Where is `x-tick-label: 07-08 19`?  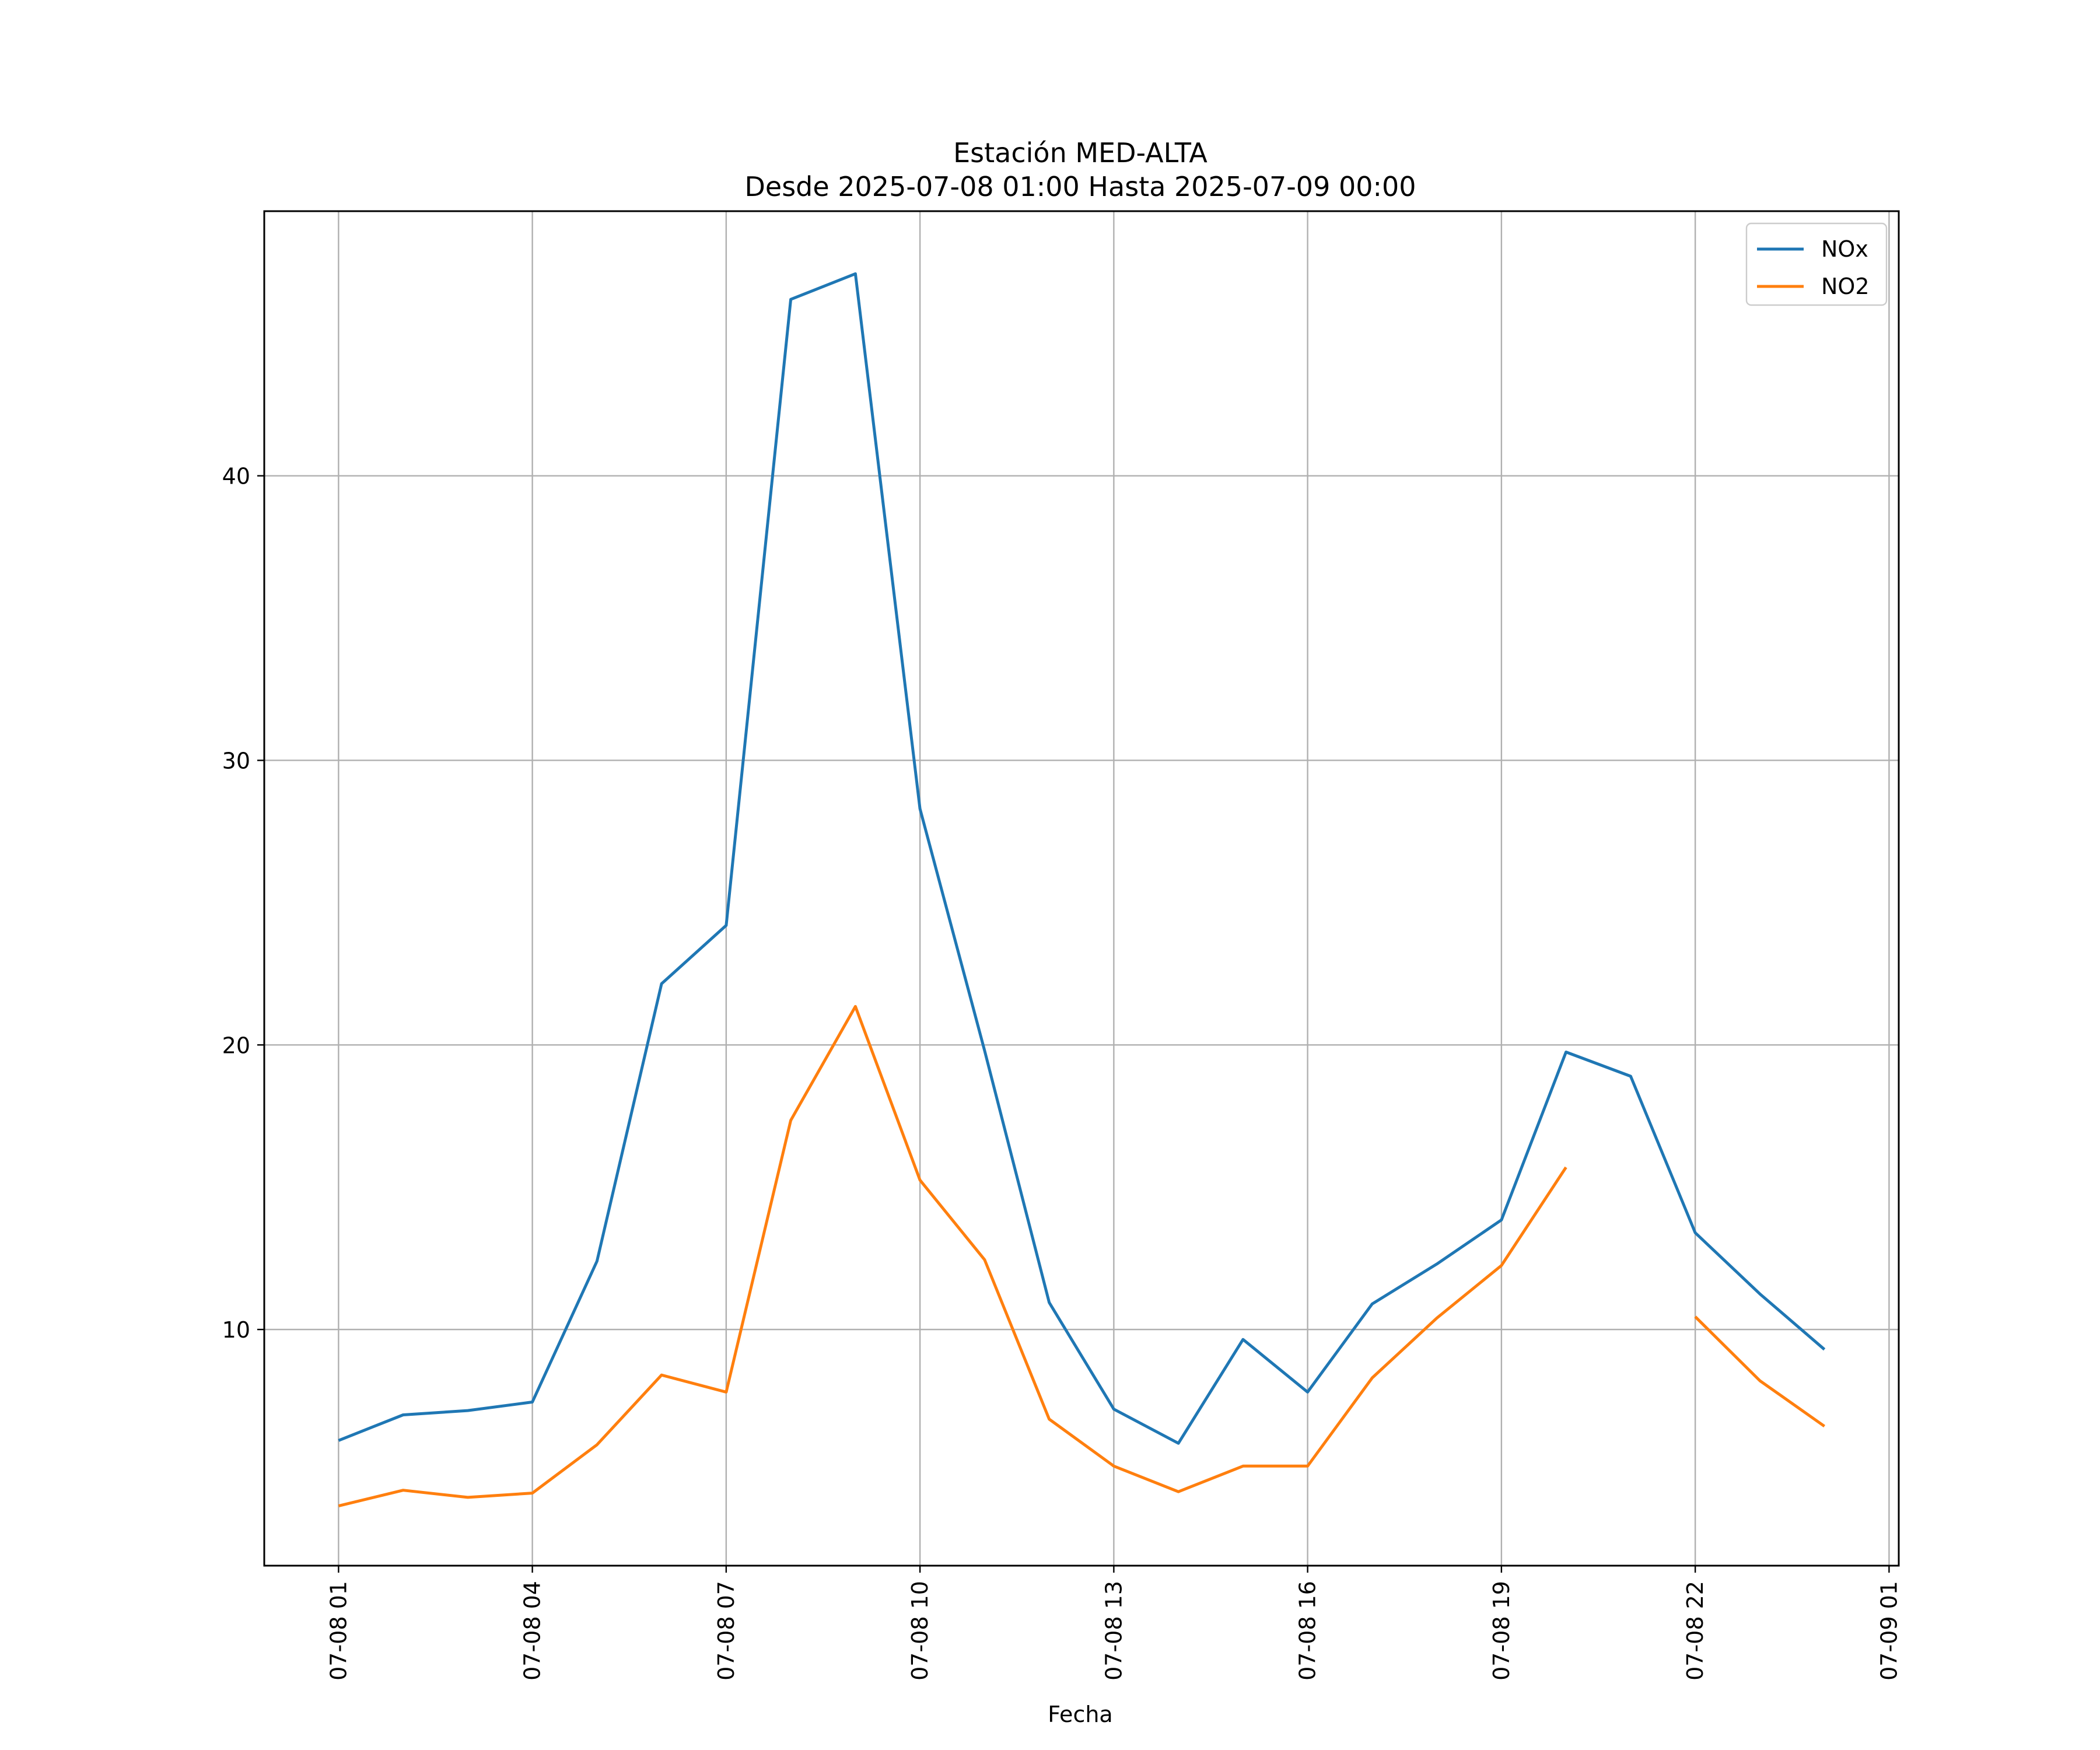 x-tick-label: 07-08 19 is located at coordinates (1501, 1631).